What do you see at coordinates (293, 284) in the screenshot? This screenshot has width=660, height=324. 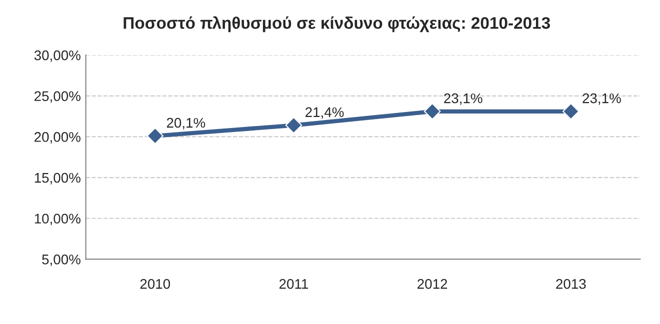 I see `x-tick-label: 2011` at bounding box center [293, 284].